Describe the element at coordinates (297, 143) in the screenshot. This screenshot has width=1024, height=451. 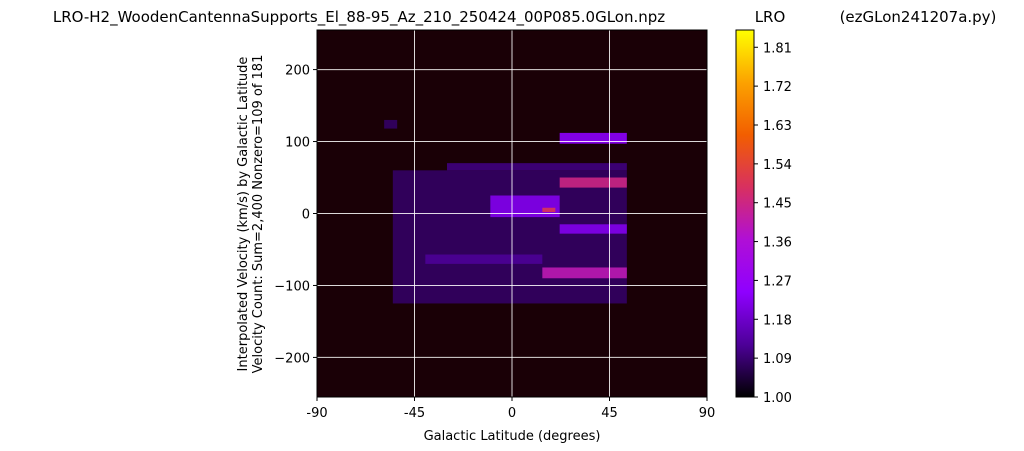
I see `y-tick-label: 100` at that location.